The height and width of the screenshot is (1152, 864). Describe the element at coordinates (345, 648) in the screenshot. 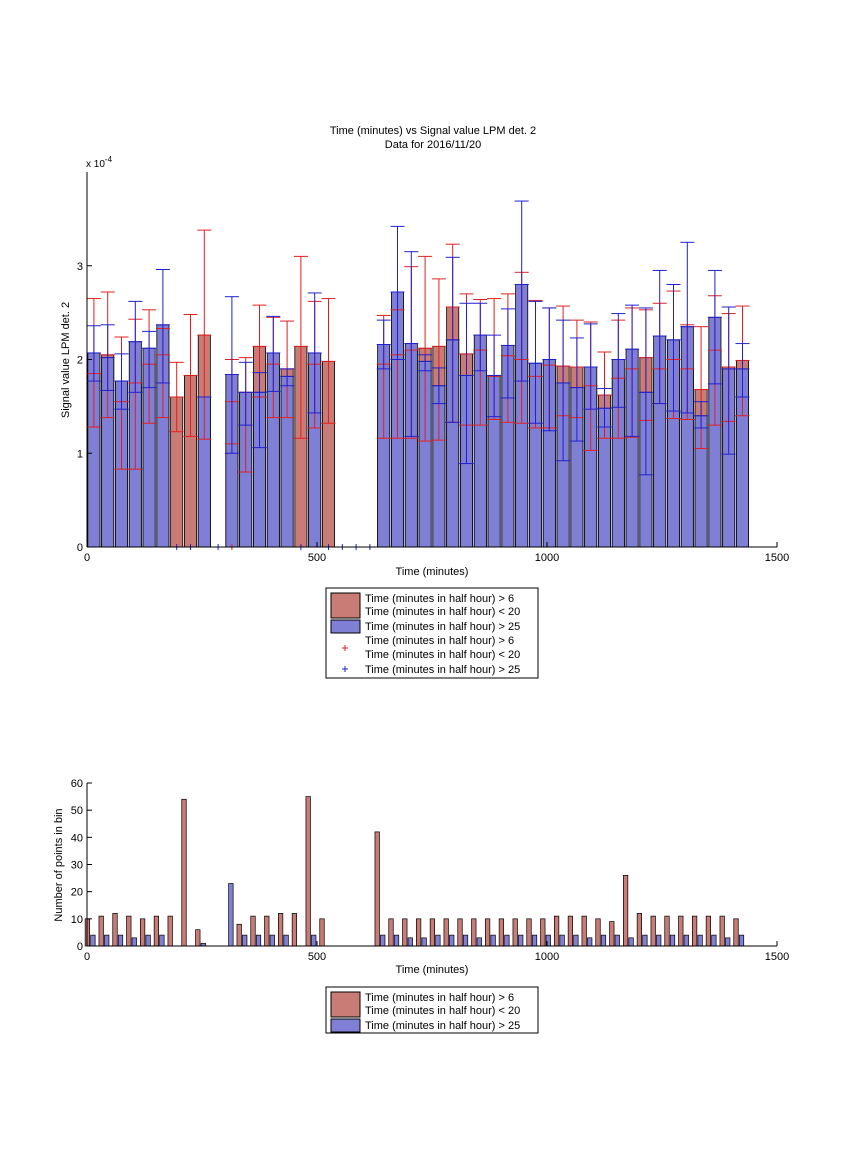

I see `top-legend-red-plus` at that location.